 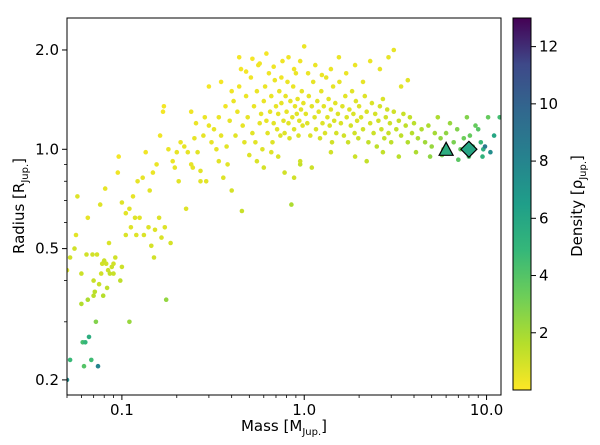 I want to click on y-axis: 0.2 0.5 1.0 2.0, so click(x=51, y=215).